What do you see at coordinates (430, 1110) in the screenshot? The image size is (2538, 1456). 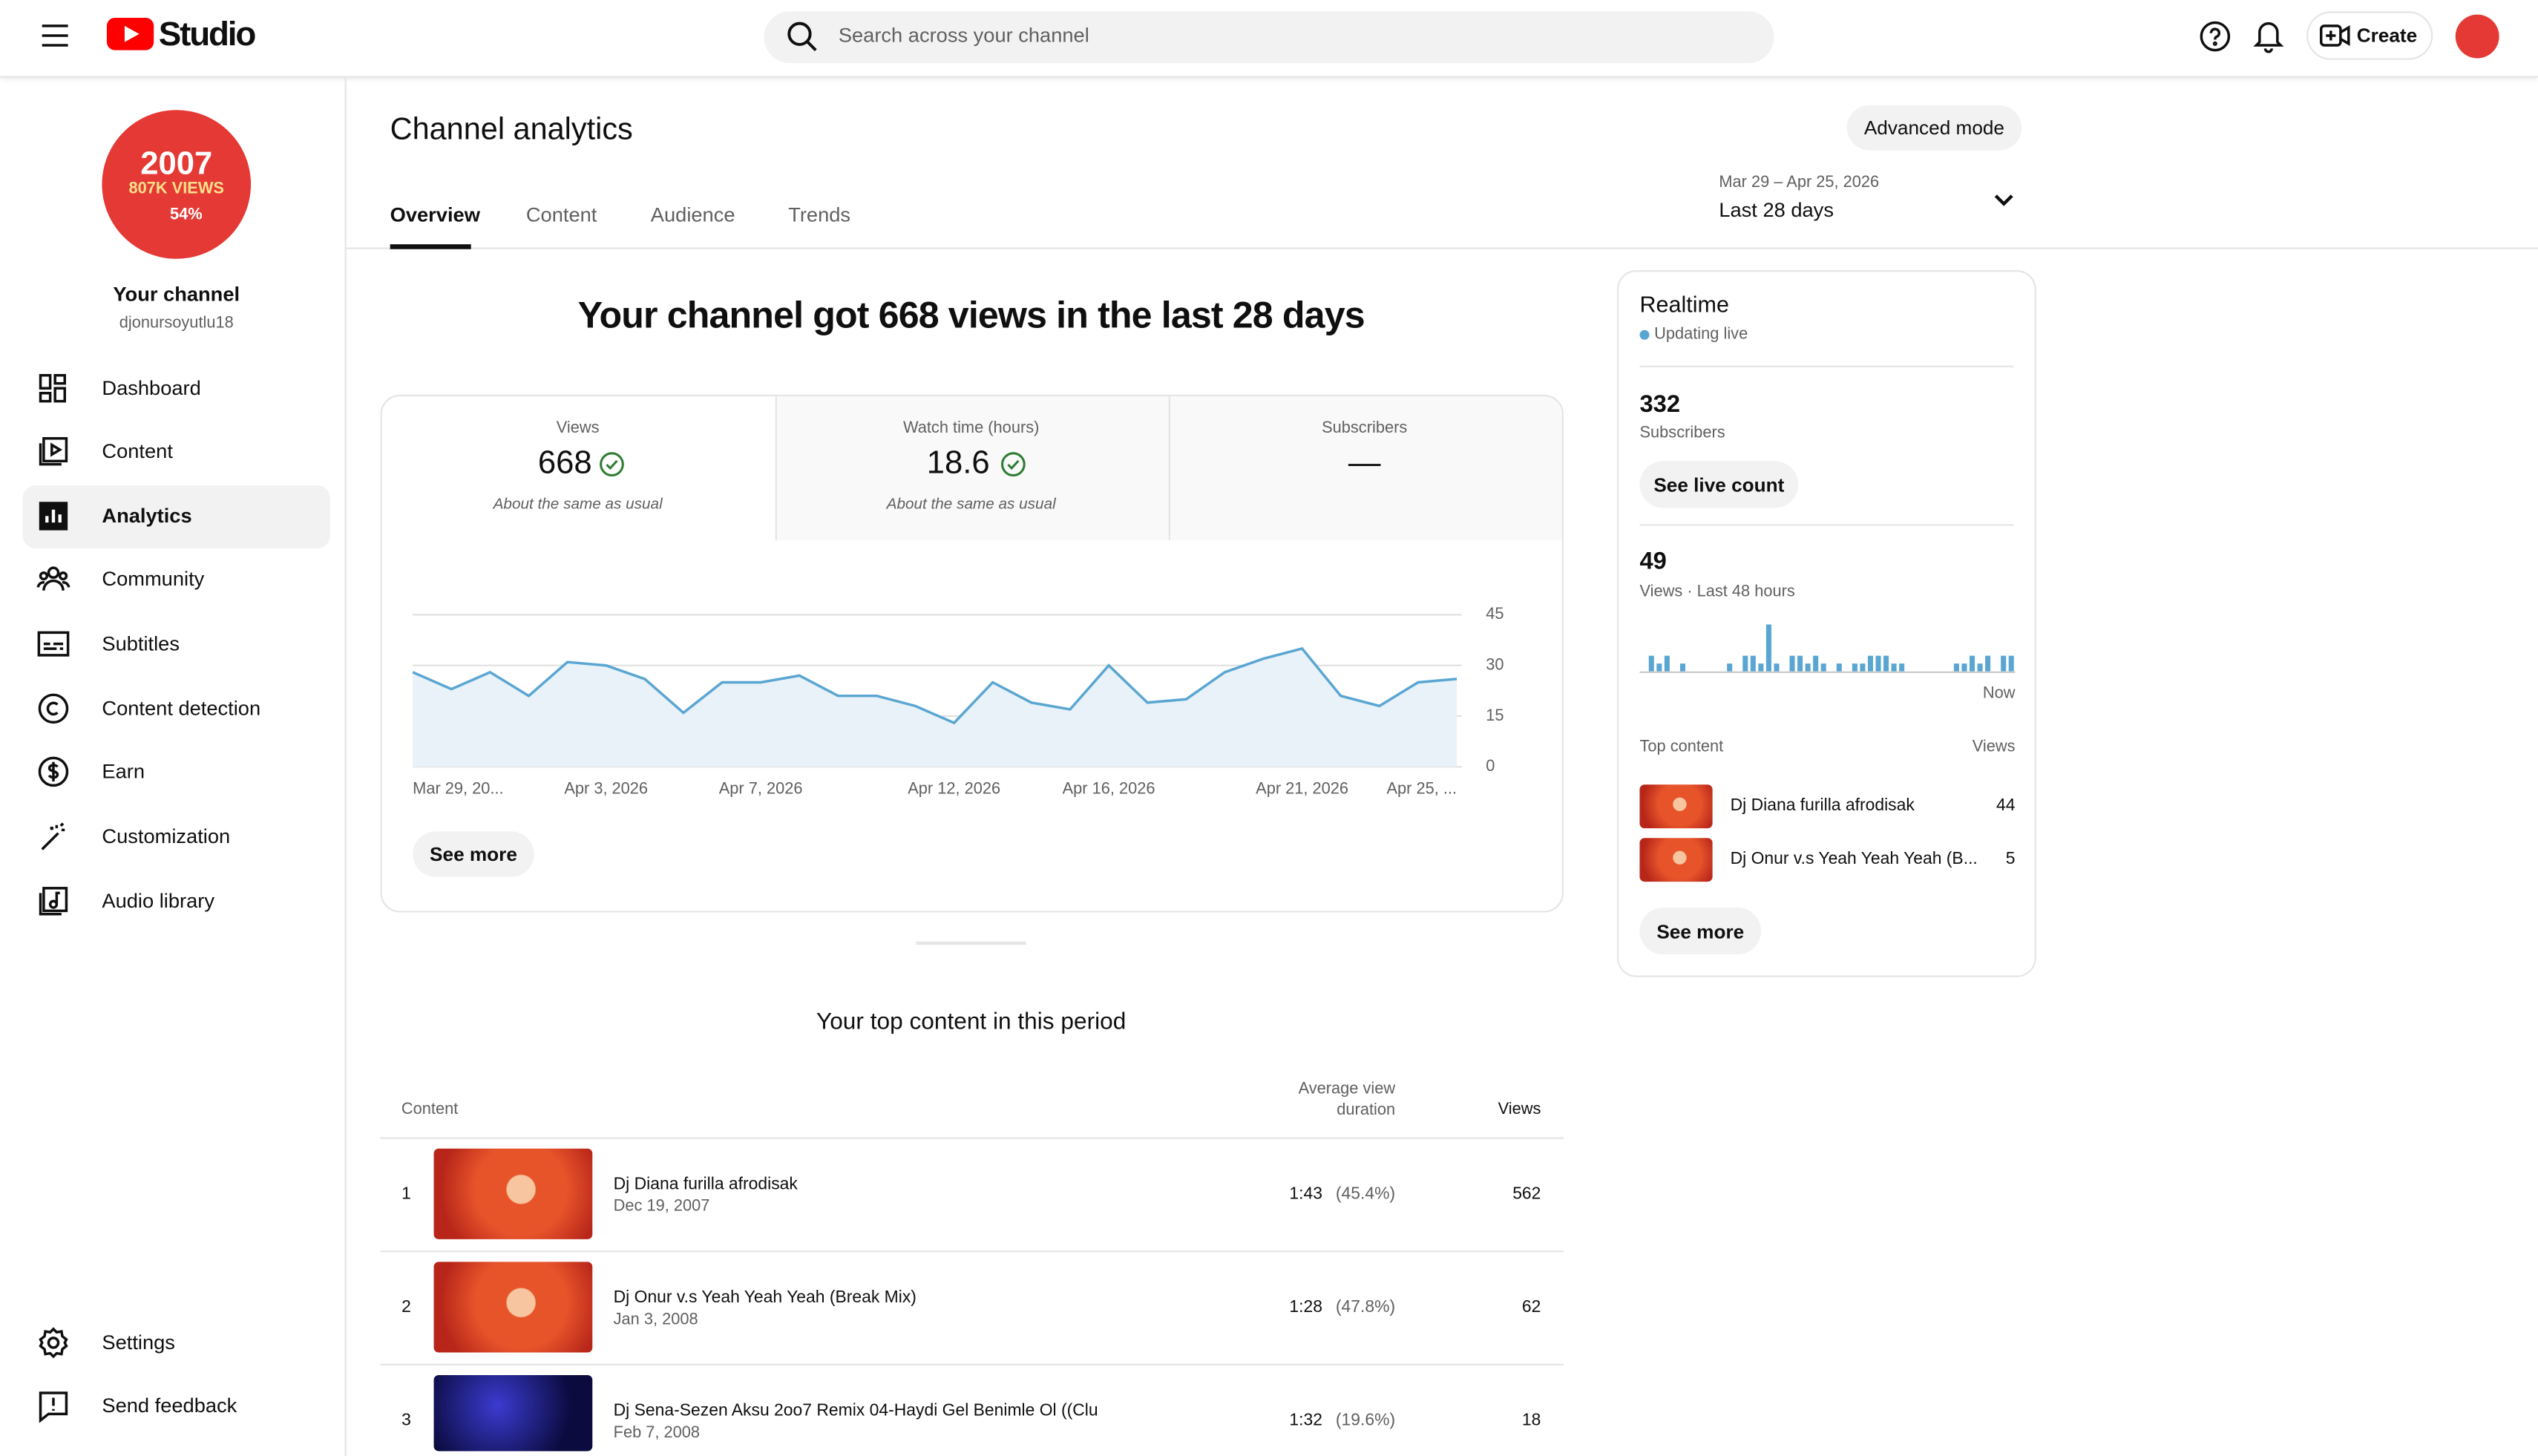 I see `column-header: Content` at bounding box center [430, 1110].